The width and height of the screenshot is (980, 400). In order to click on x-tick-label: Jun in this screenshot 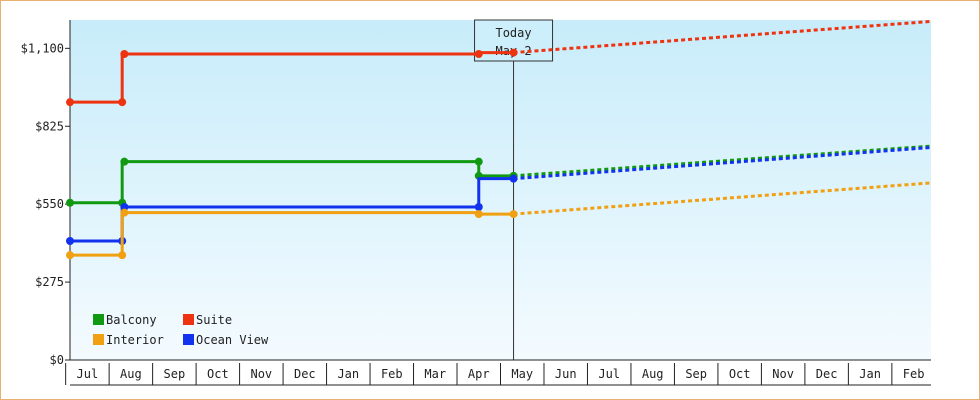, I will do `click(566, 374)`.